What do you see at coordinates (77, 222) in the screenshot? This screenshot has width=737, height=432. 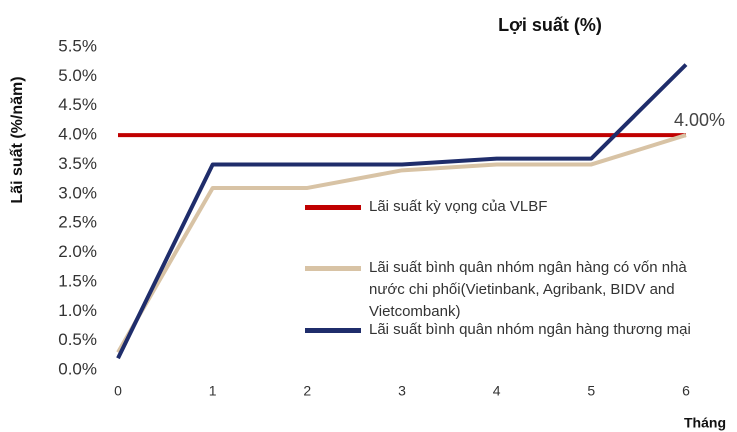 I see `y-tick-label: 2.5%` at bounding box center [77, 222].